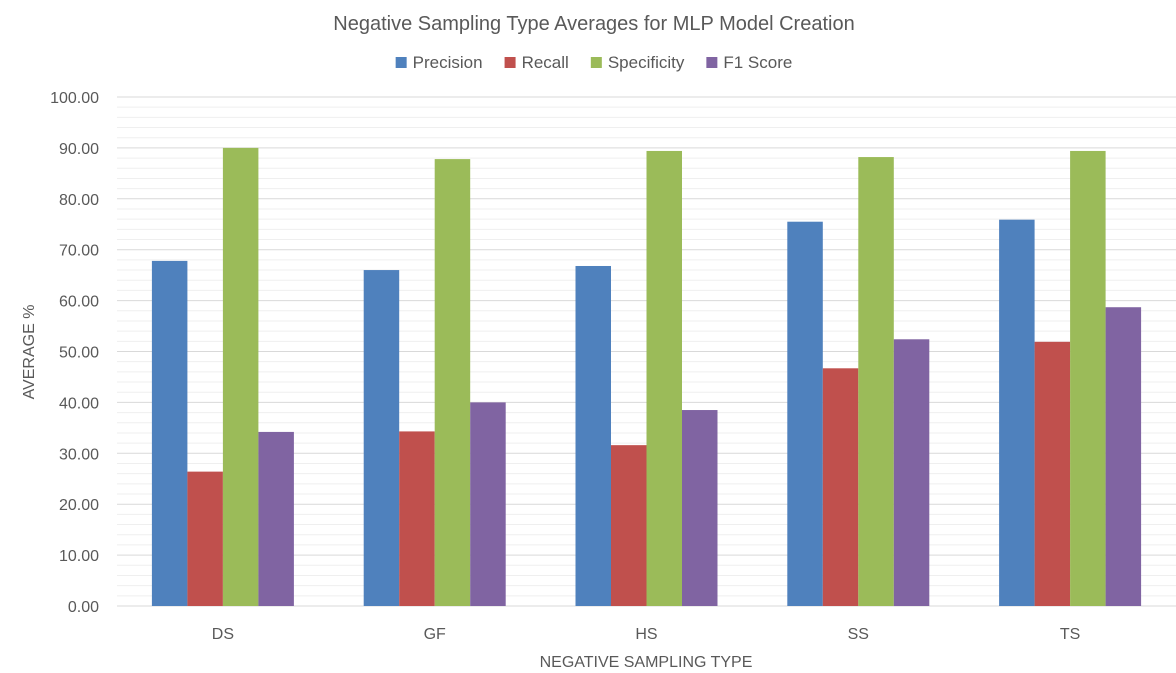  Describe the element at coordinates (381, 438) in the screenshot. I see `bar-precision-gf` at that location.